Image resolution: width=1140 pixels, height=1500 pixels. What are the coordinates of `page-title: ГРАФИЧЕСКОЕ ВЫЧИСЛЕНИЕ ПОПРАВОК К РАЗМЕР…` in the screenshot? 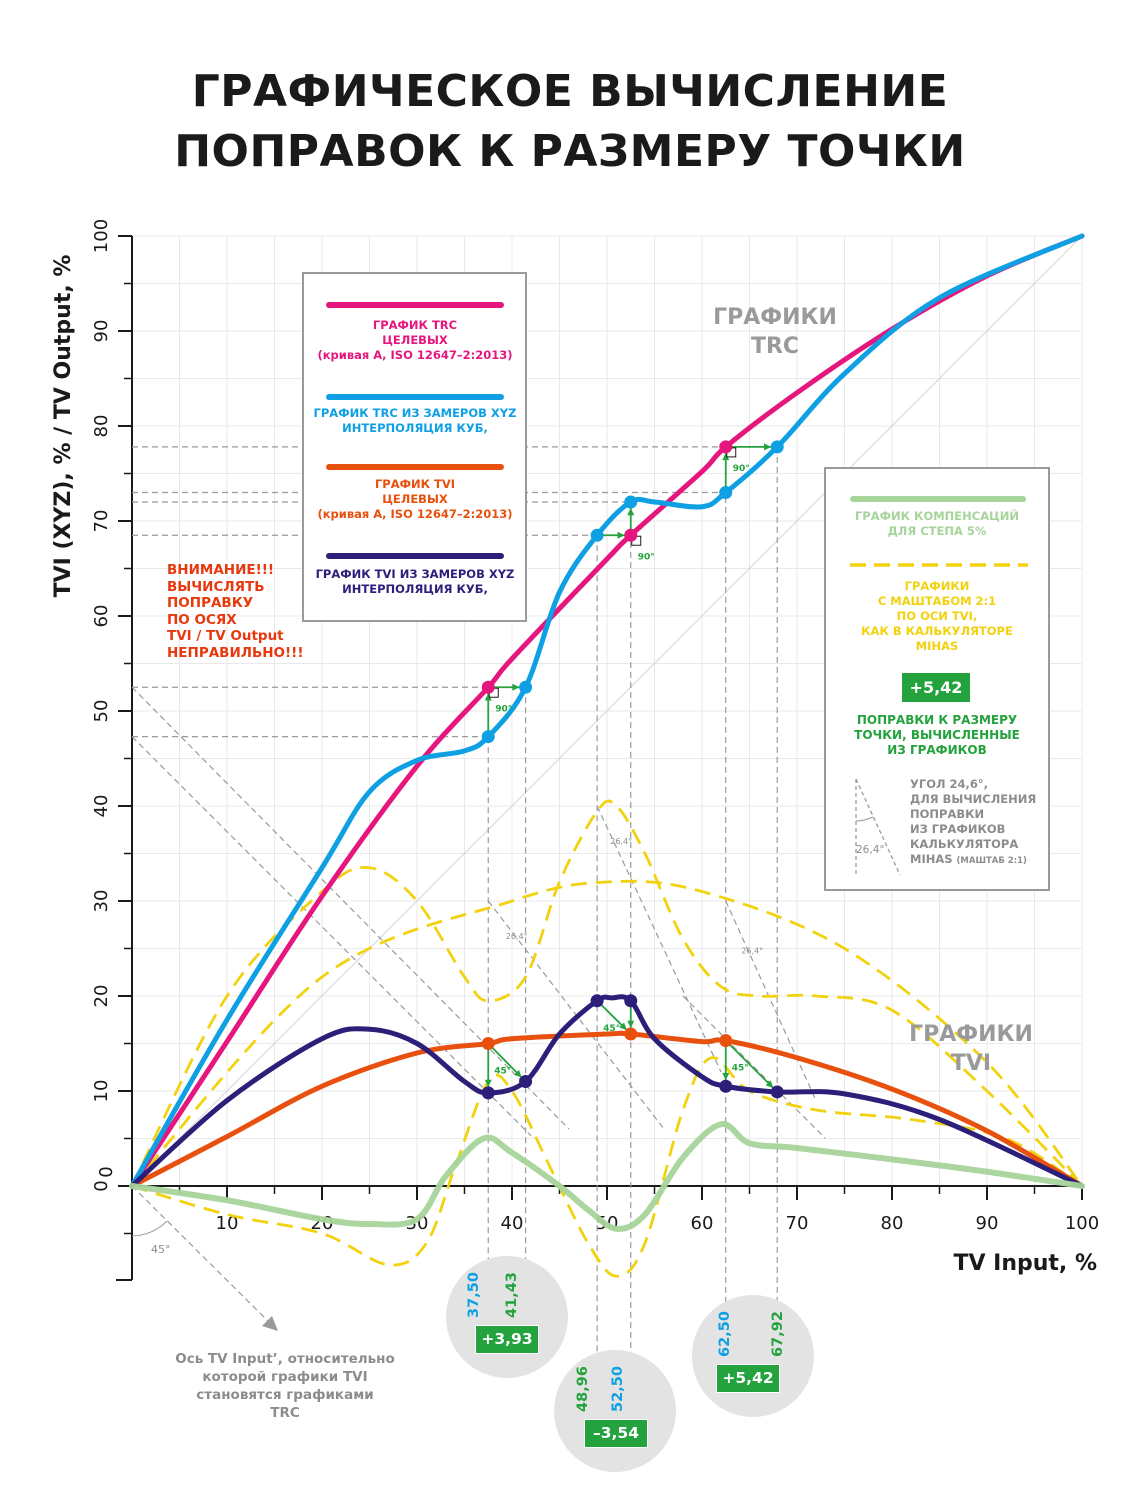 It's located at (570, 122).